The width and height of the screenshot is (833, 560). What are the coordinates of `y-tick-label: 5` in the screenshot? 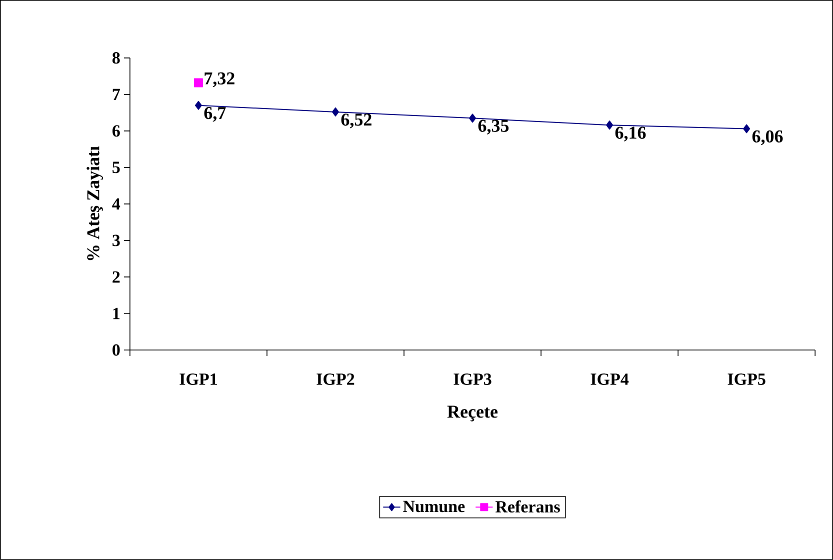 It's located at (116, 168).